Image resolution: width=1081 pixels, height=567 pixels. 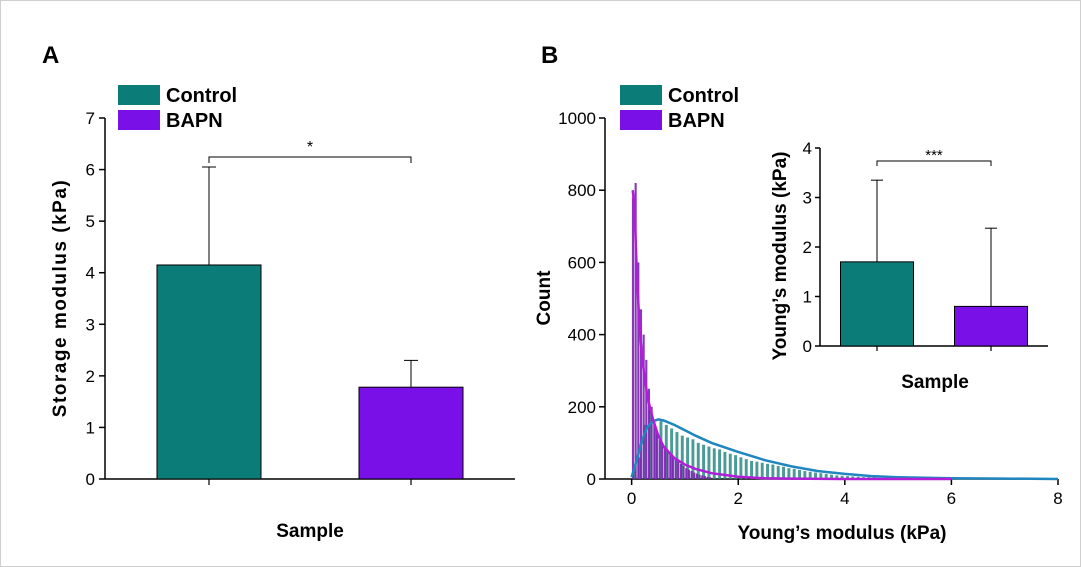 What do you see at coordinates (631, 498) in the screenshot?
I see `x-tick-label: 0` at bounding box center [631, 498].